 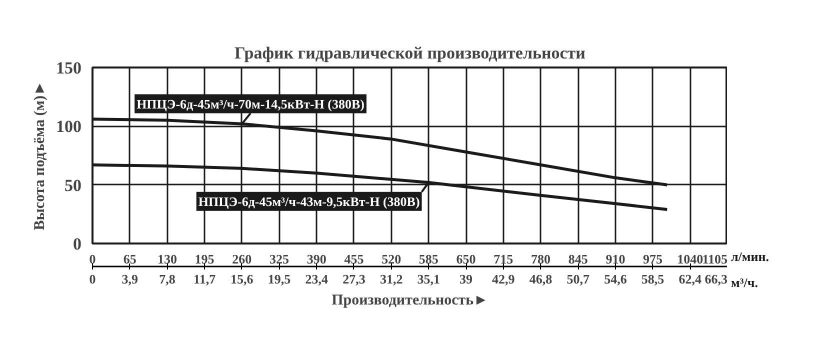 What do you see at coordinates (653, 279) in the screenshot?
I see `x2-tick-label: 58,5` at bounding box center [653, 279].